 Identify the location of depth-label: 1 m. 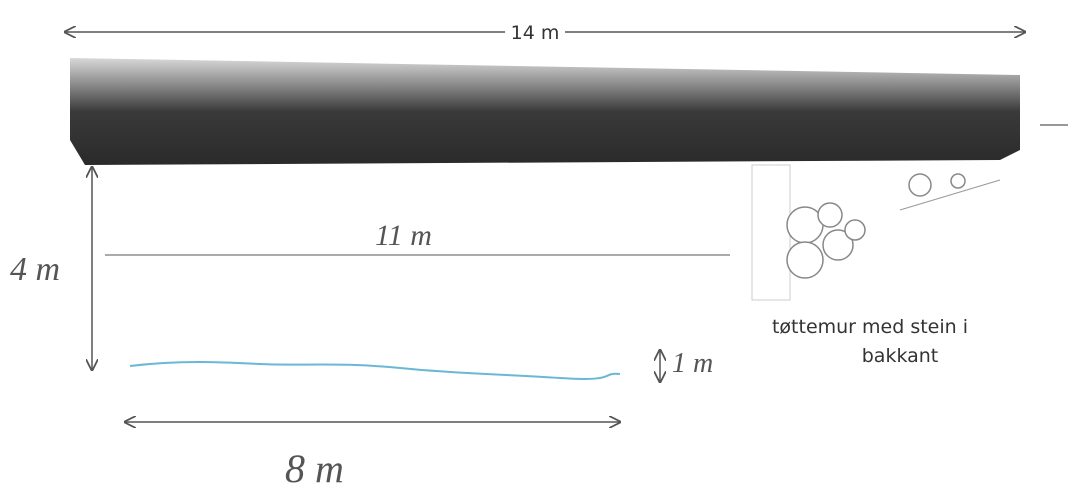
(692, 363).